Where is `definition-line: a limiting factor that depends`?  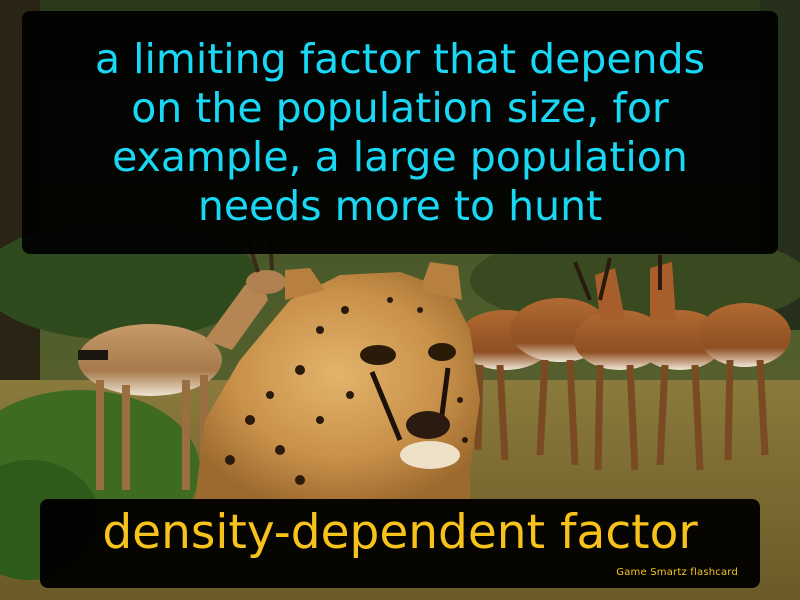
definition-line: a limiting factor that depends is located at coordinates (400, 58).